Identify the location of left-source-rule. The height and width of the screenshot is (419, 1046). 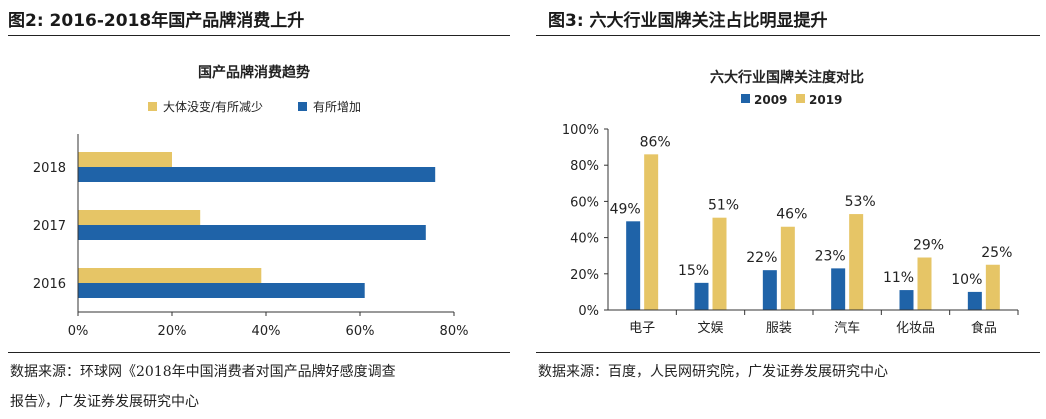
(259, 352).